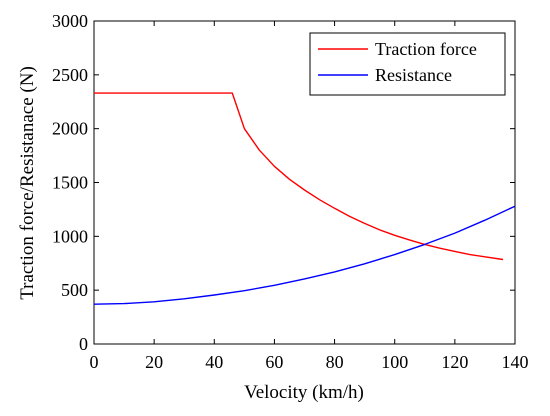 Image resolution: width=550 pixels, height=416 pixels. I want to click on x-tick-label: 120, so click(454, 362).